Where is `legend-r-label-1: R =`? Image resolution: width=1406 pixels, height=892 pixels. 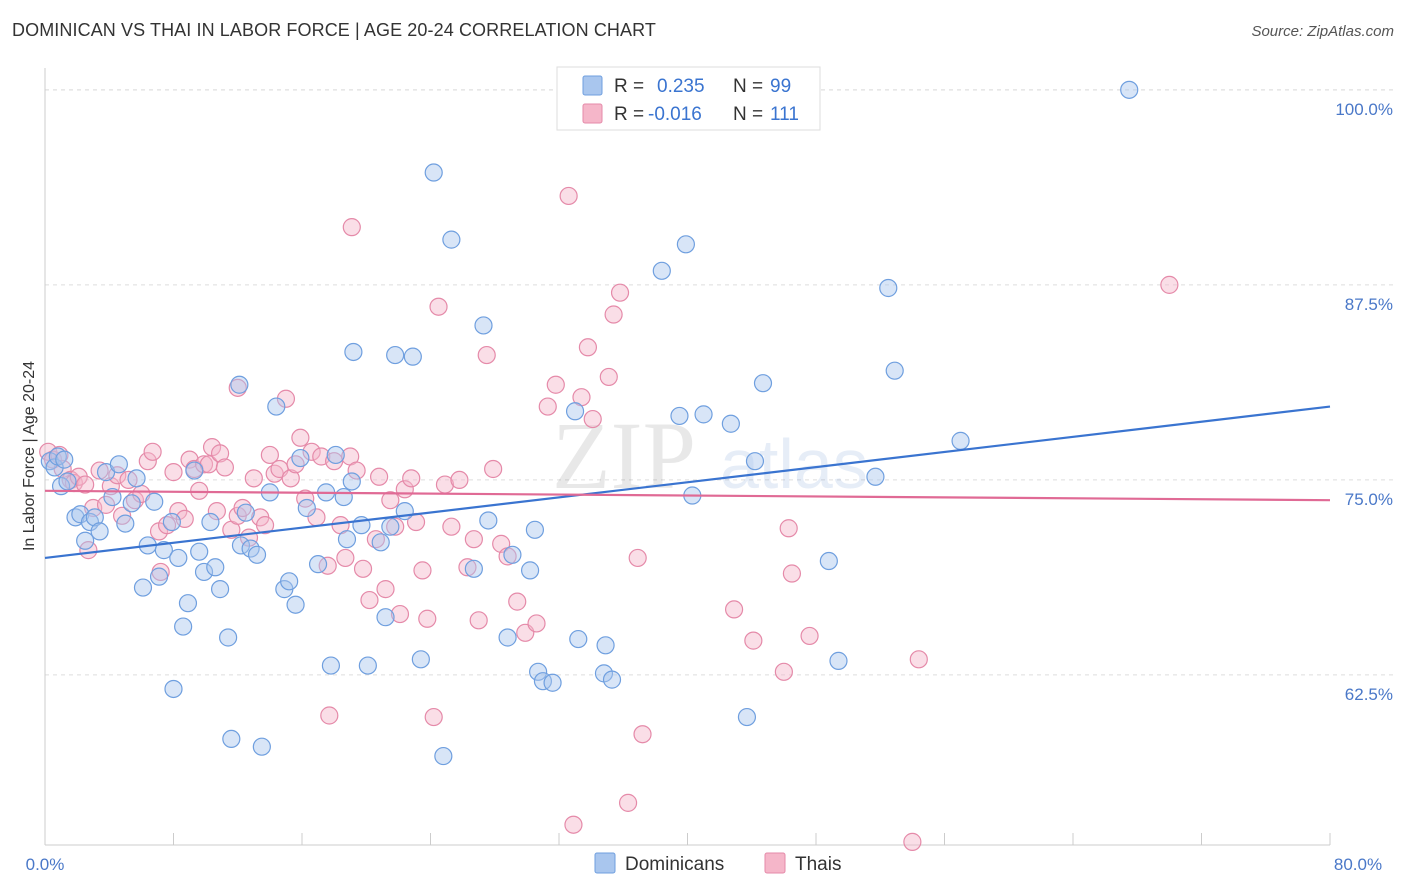 legend-r-label-1: R = is located at coordinates (629, 114).